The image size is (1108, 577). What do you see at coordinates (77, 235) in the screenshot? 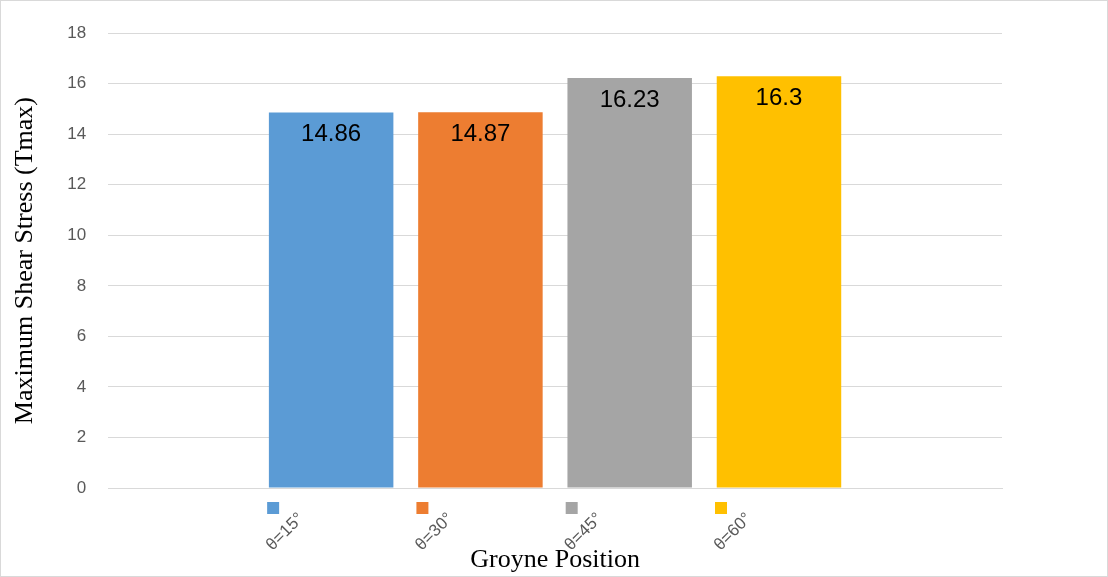
I see `y-tick-label: 10` at bounding box center [77, 235].